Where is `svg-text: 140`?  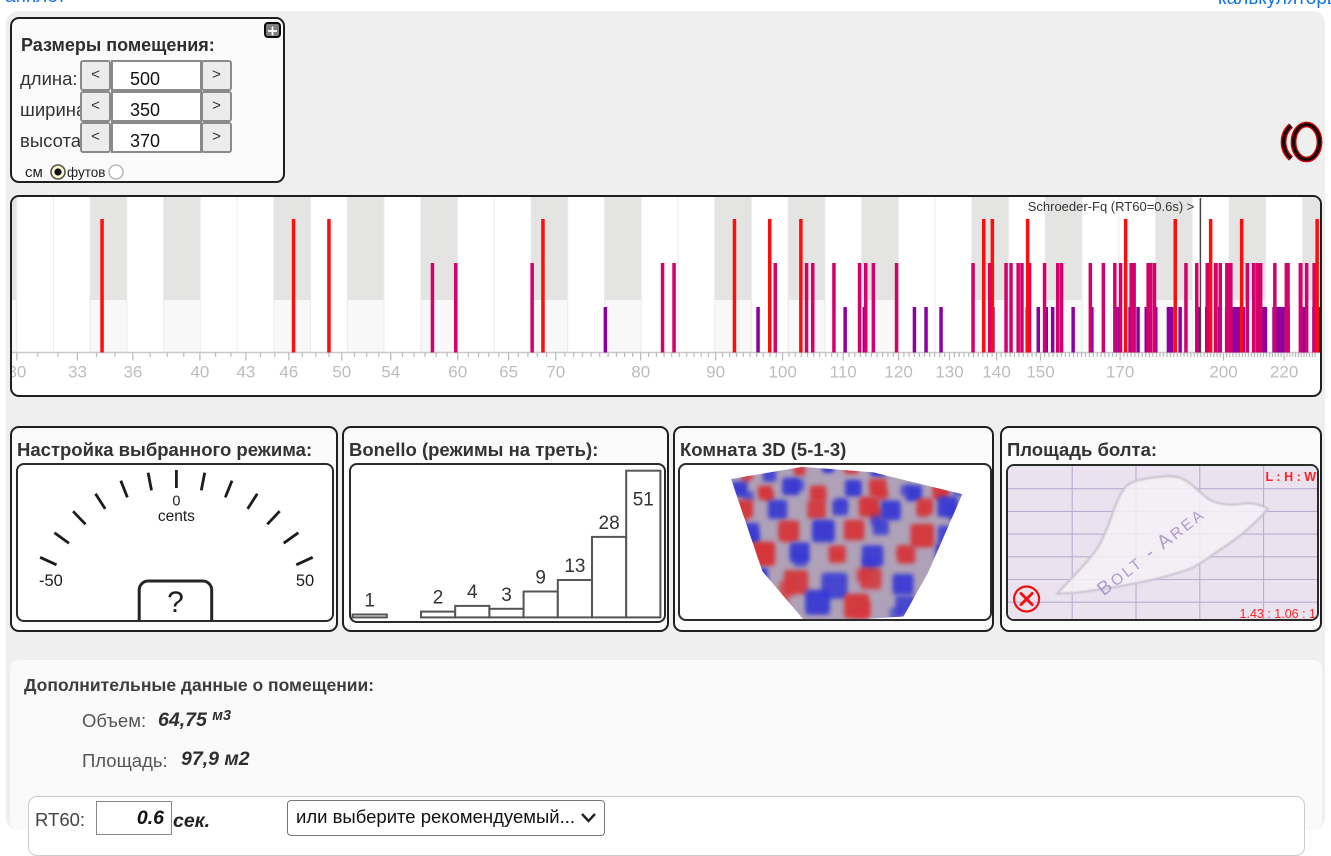 svg-text: 140 is located at coordinates (996, 372).